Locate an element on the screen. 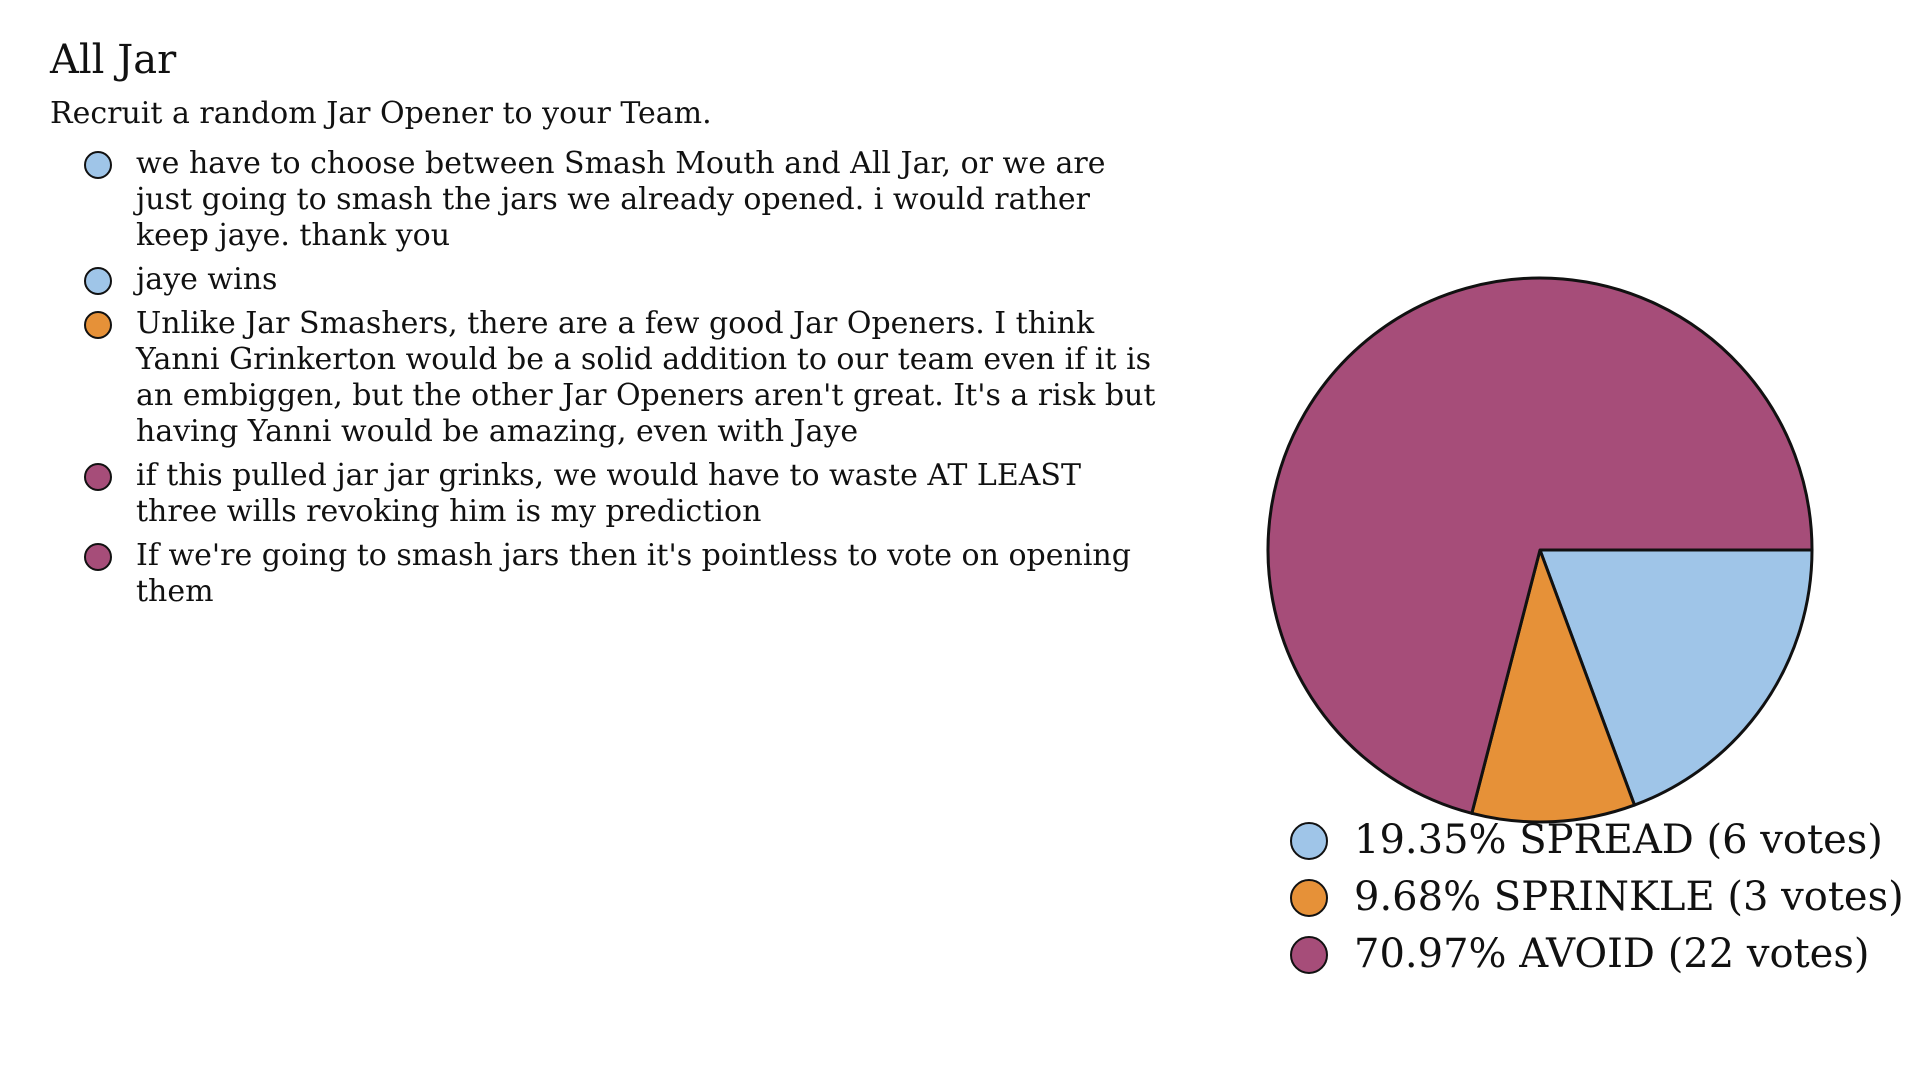 This screenshot has height=1080, width=1920. pie-chart is located at coordinates (1540, 550).